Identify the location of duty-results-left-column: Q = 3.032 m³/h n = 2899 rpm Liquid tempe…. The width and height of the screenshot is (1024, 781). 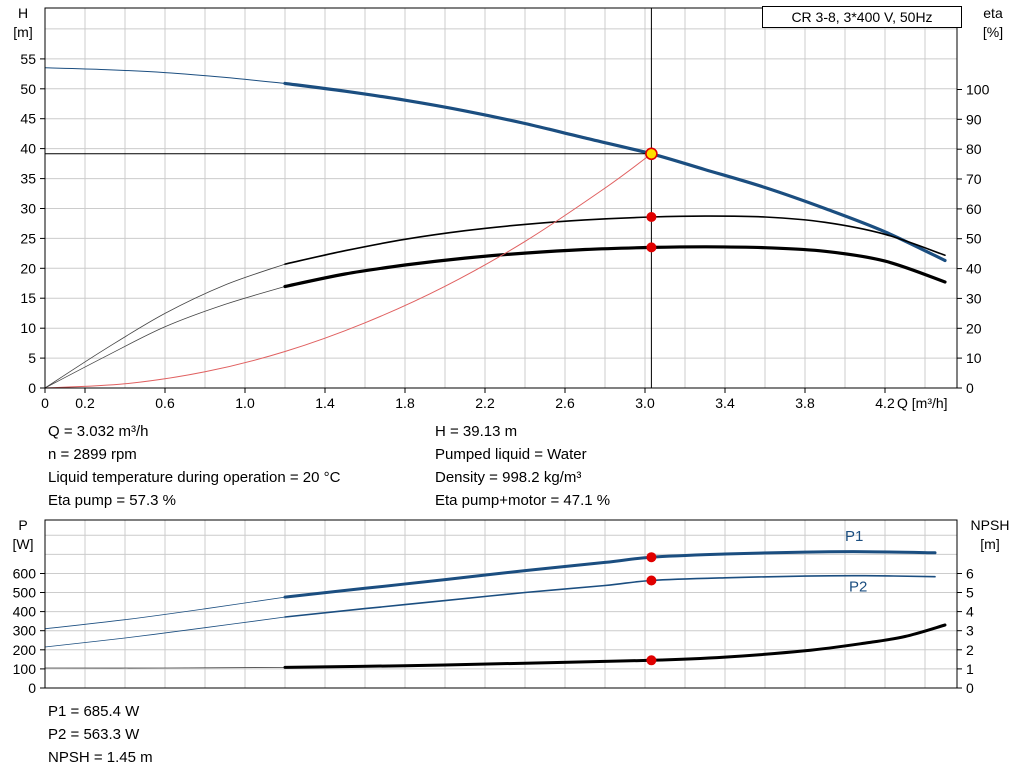
(241, 466).